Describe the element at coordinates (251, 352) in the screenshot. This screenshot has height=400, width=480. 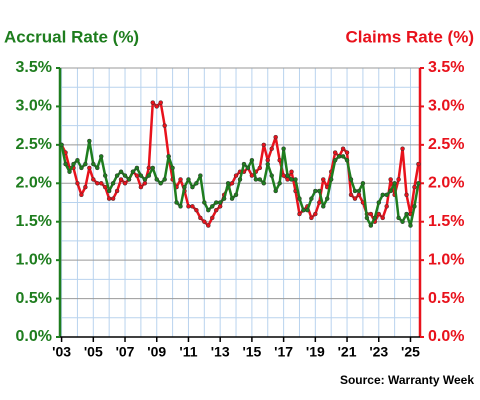
I see `x-tick-label: '15` at that location.